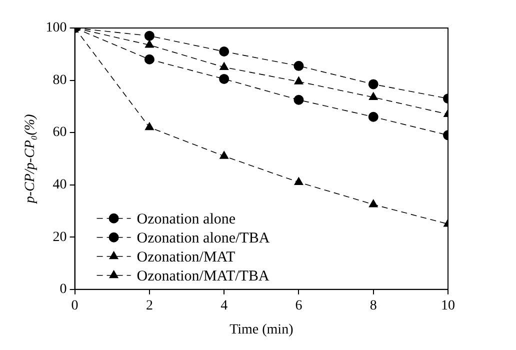 The height and width of the screenshot is (350, 516). I want to click on x-tick-label: 6, so click(298, 306).